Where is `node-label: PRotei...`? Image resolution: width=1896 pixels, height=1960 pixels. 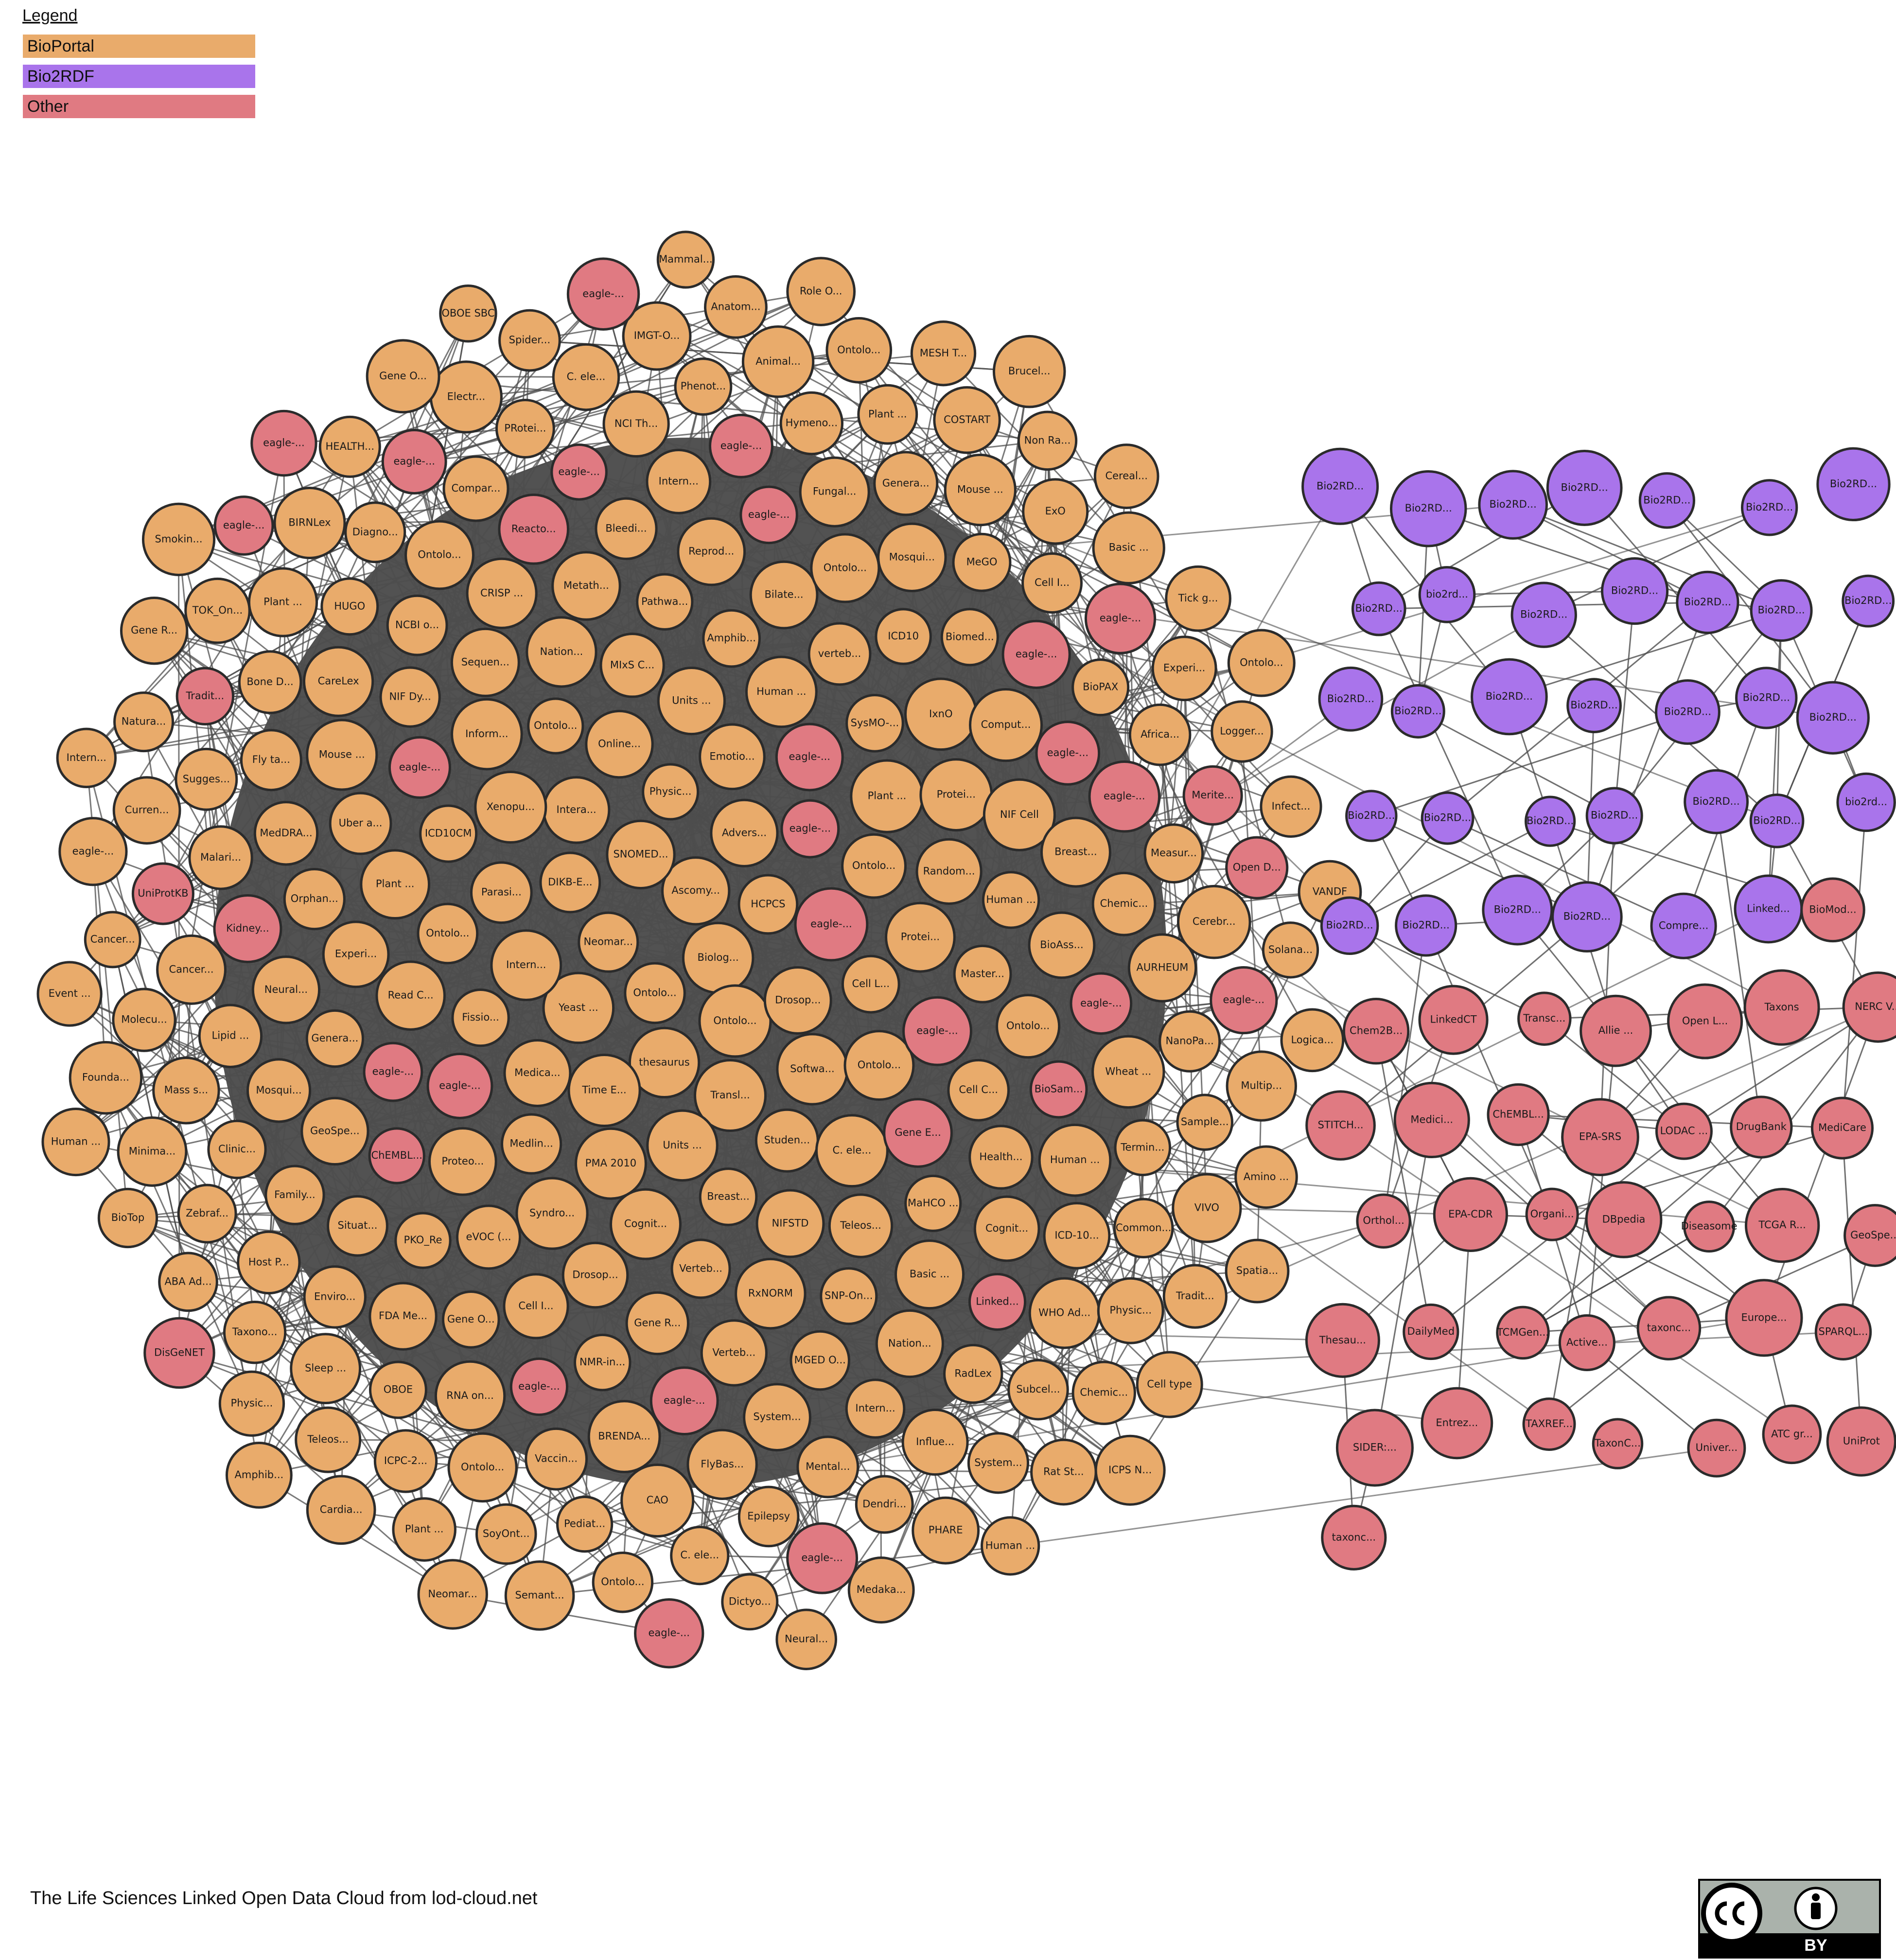 node-label: PRotei... is located at coordinates (525, 428).